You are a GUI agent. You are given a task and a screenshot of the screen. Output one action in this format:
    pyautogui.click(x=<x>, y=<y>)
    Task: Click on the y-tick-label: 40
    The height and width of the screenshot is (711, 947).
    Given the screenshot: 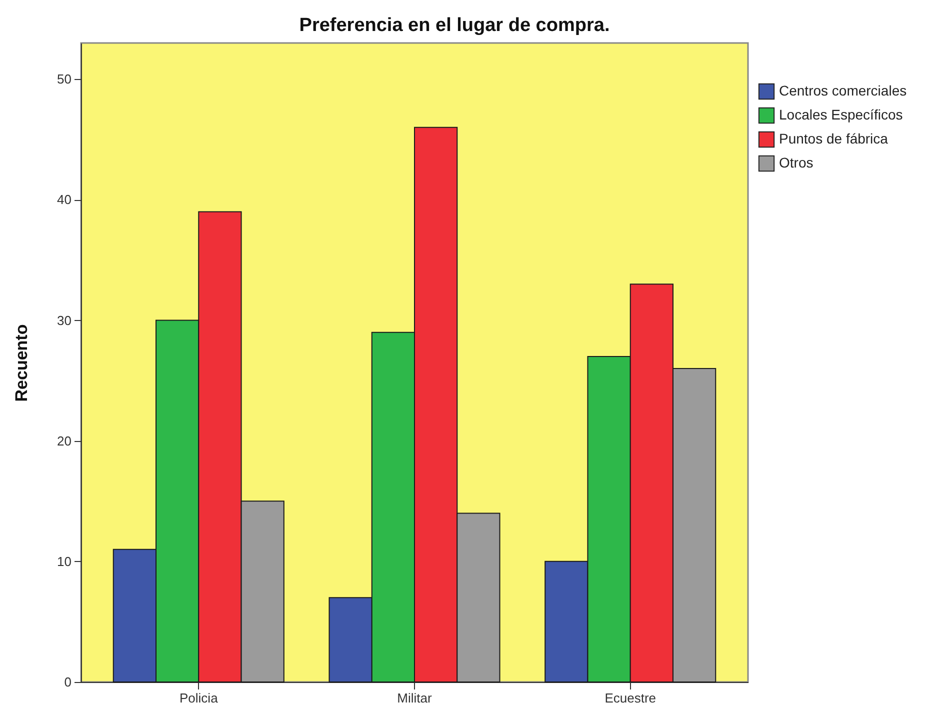 What is the action you would take?
    pyautogui.click(x=64, y=200)
    